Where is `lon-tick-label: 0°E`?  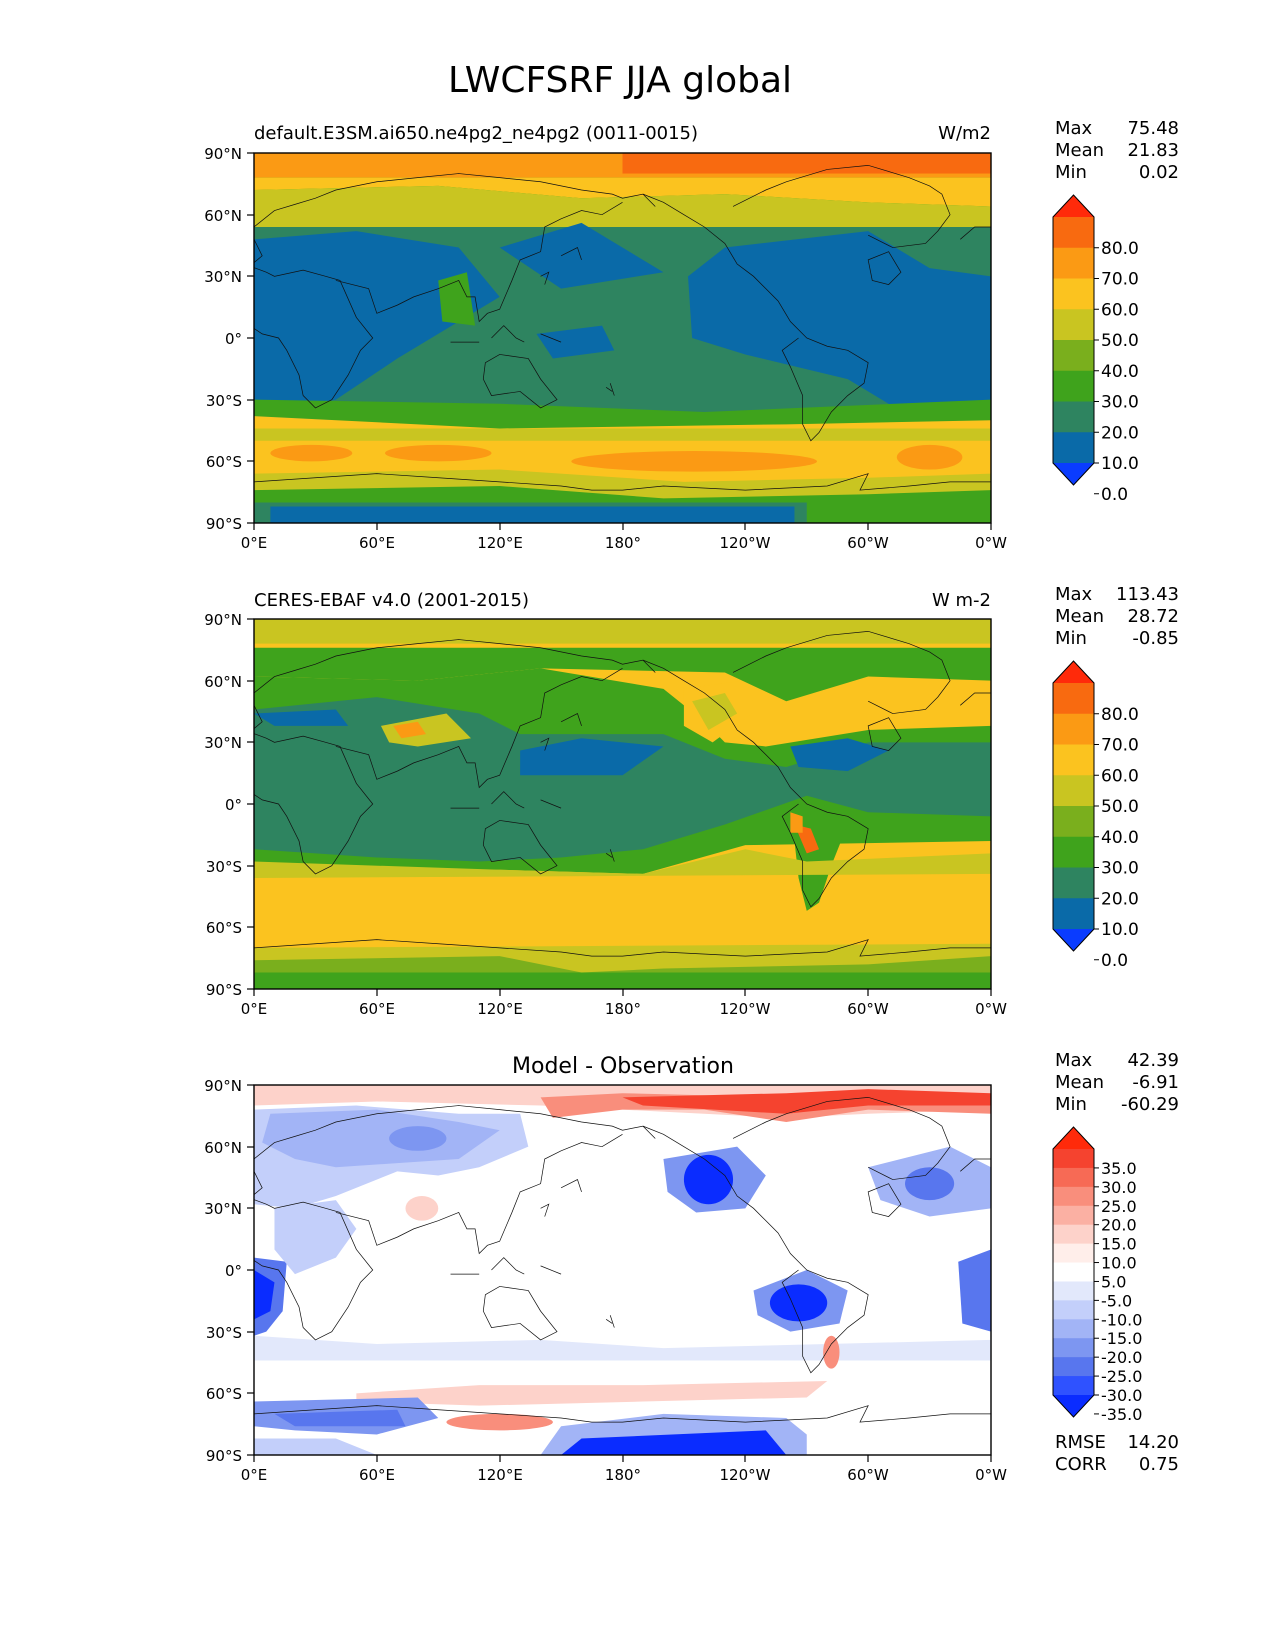 lon-tick-label: 0°E is located at coordinates (254, 1009).